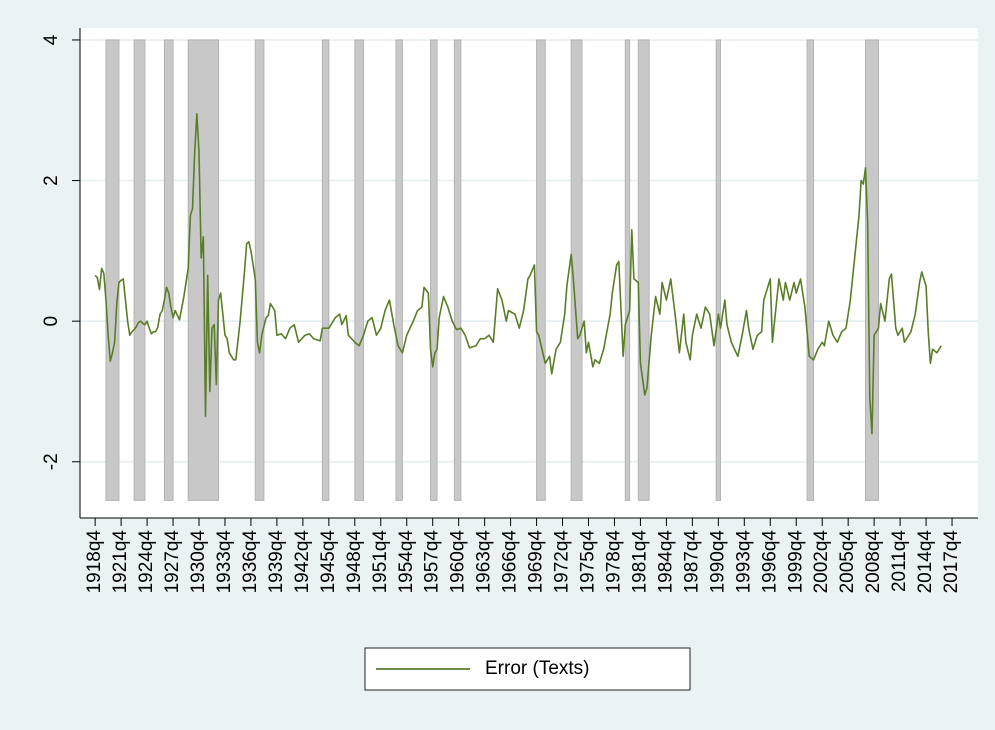 The image size is (995, 730). What do you see at coordinates (172, 562) in the screenshot?
I see `x-tick-label: 1927q4` at bounding box center [172, 562].